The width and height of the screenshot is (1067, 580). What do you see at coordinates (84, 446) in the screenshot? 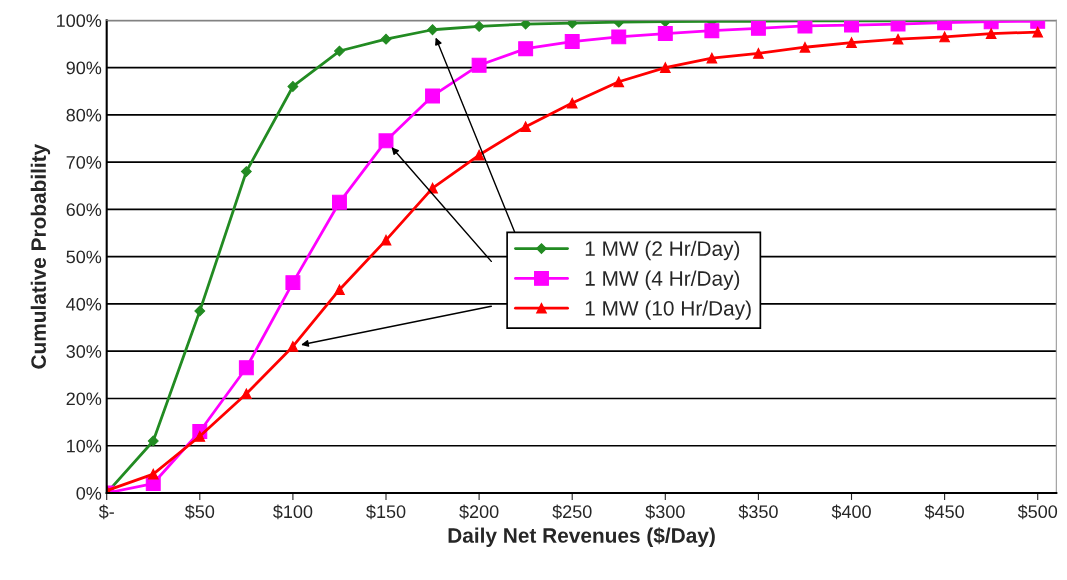
I see `y-tick-label: 10%` at bounding box center [84, 446].